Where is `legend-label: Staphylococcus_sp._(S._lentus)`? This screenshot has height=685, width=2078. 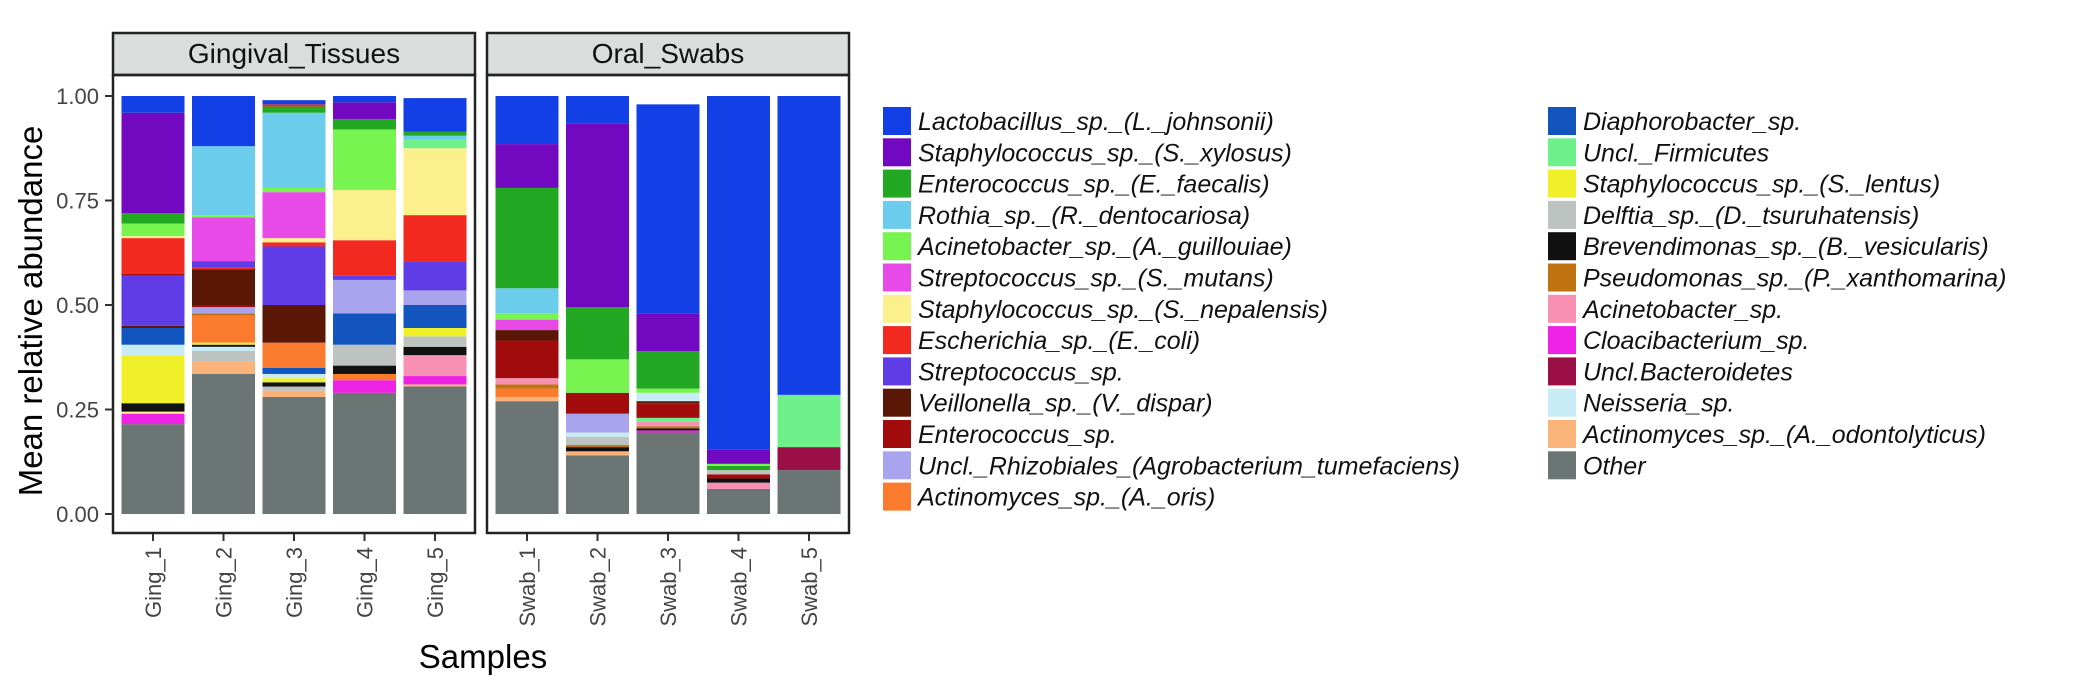 legend-label: Staphylococcus_sp._(S._lentus) is located at coordinates (1761, 185).